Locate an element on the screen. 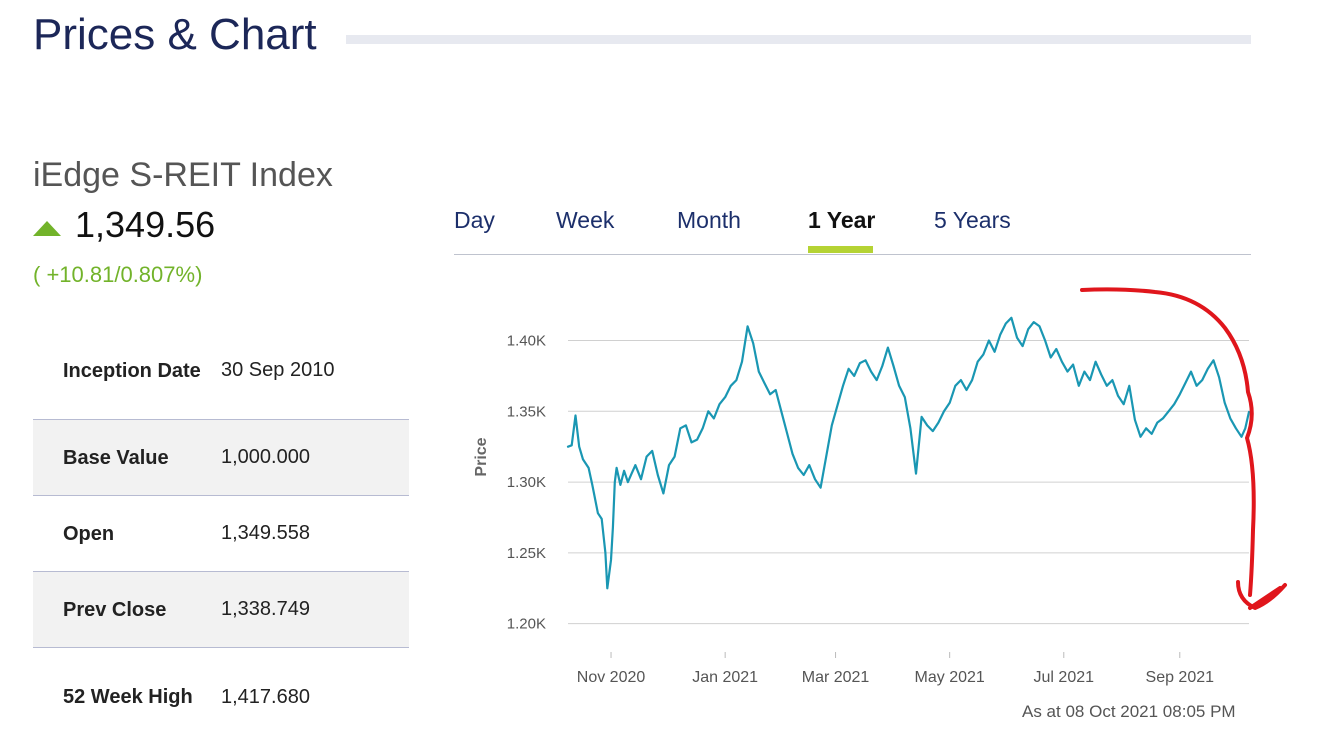  y-tick-label: 1.20K is located at coordinates (526, 624).